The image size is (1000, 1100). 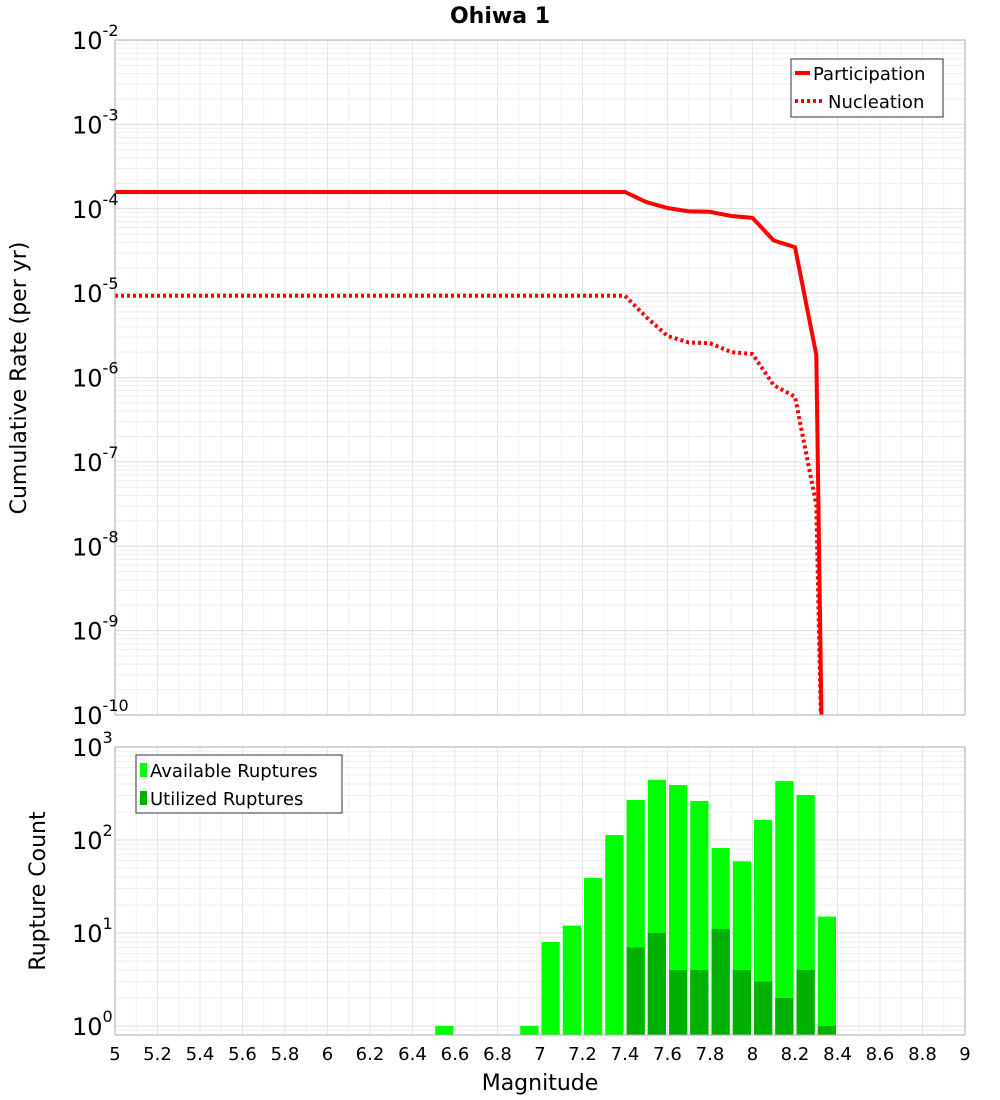 What do you see at coordinates (497, 1054) in the screenshot?
I see `x-tick-label: 6.8` at bounding box center [497, 1054].